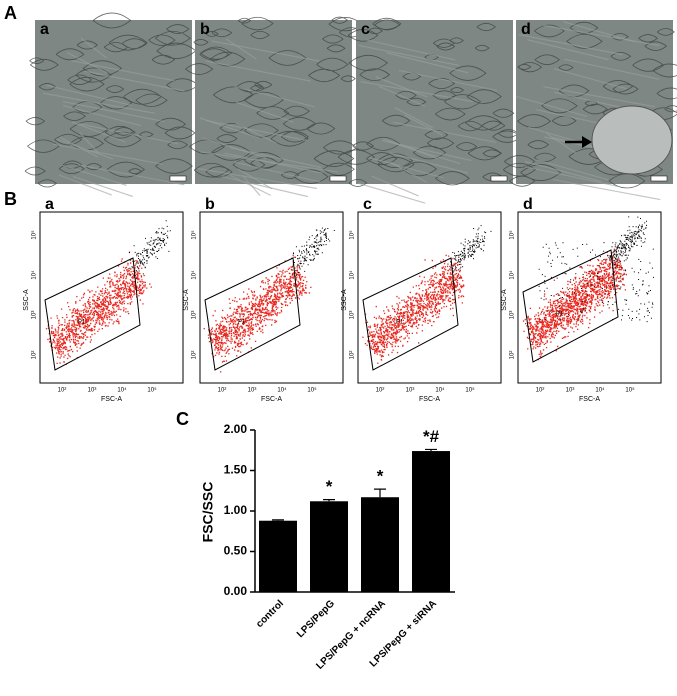  What do you see at coordinates (353, 315) in the screenshot?
I see `y-tick-label: 10³` at bounding box center [353, 315].